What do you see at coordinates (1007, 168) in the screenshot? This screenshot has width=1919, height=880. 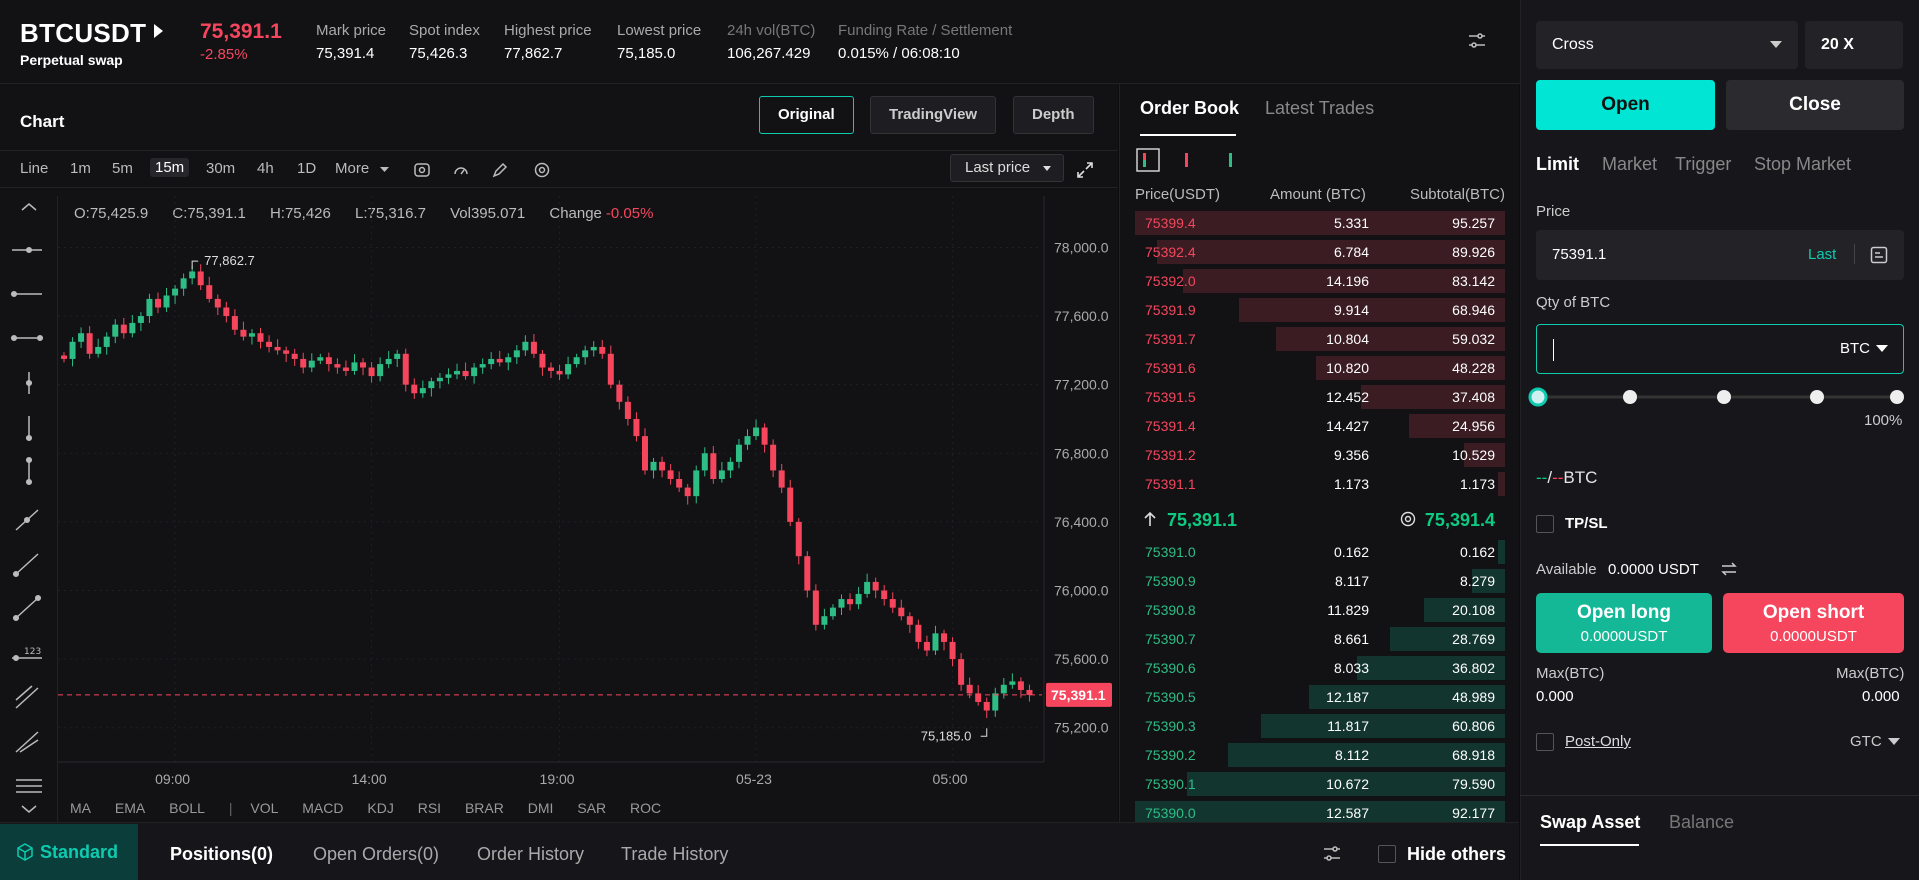 I see `price-source-select: Last price` at bounding box center [1007, 168].